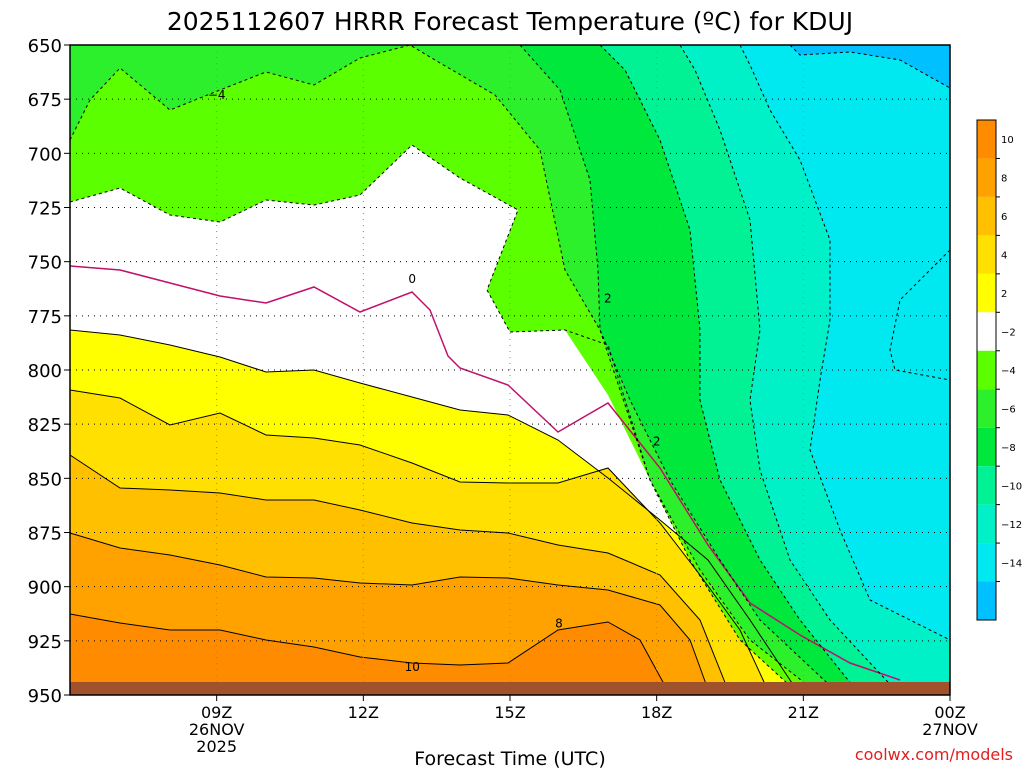 The image size is (1024, 768). I want to click on x-tick-label: 12Z, so click(363, 712).